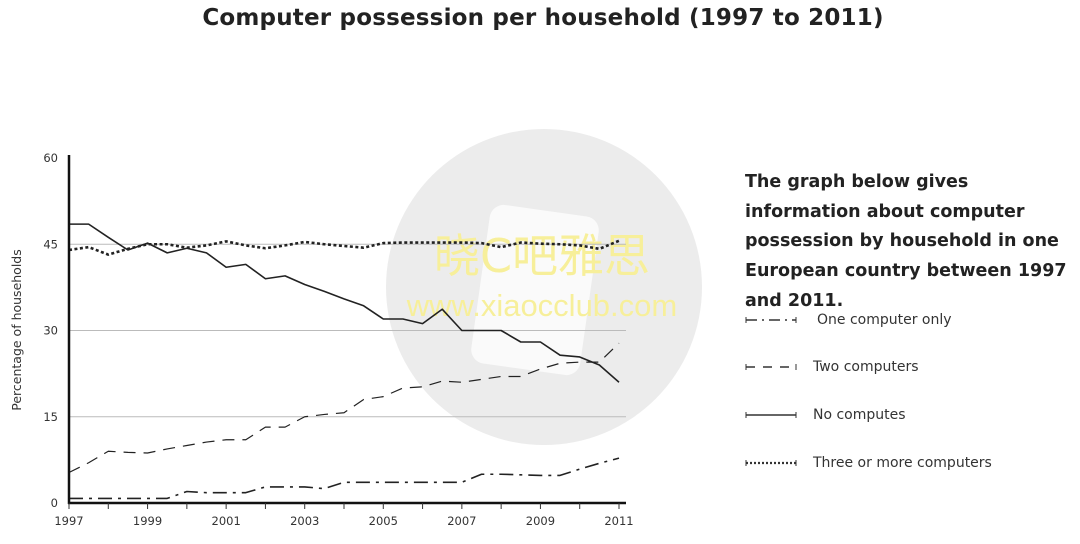  I want to click on watermark-line1: 晓C吧雅思, so click(542, 256).